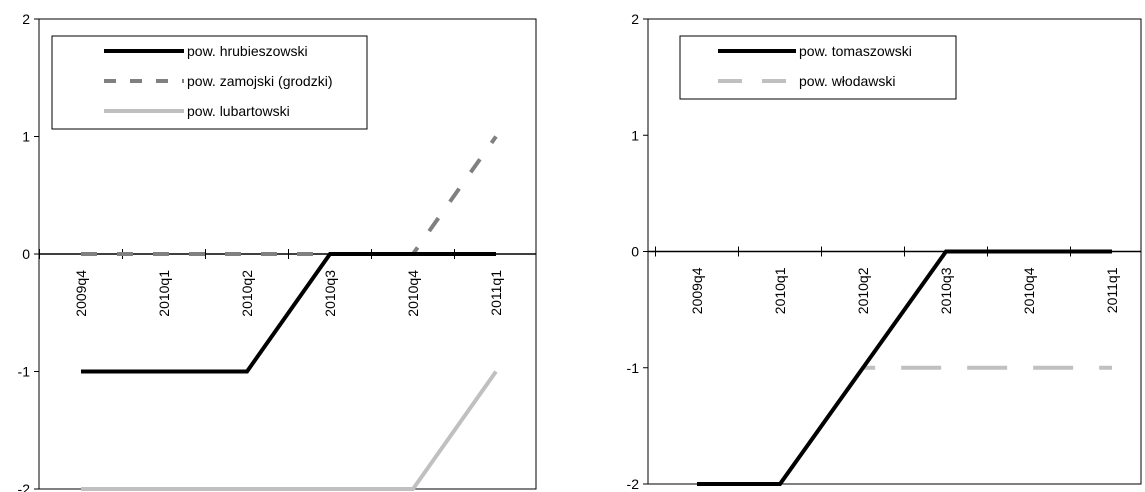 The width and height of the screenshot is (1145, 492). I want to click on legend-label: pow. włodawski, so click(847, 81).